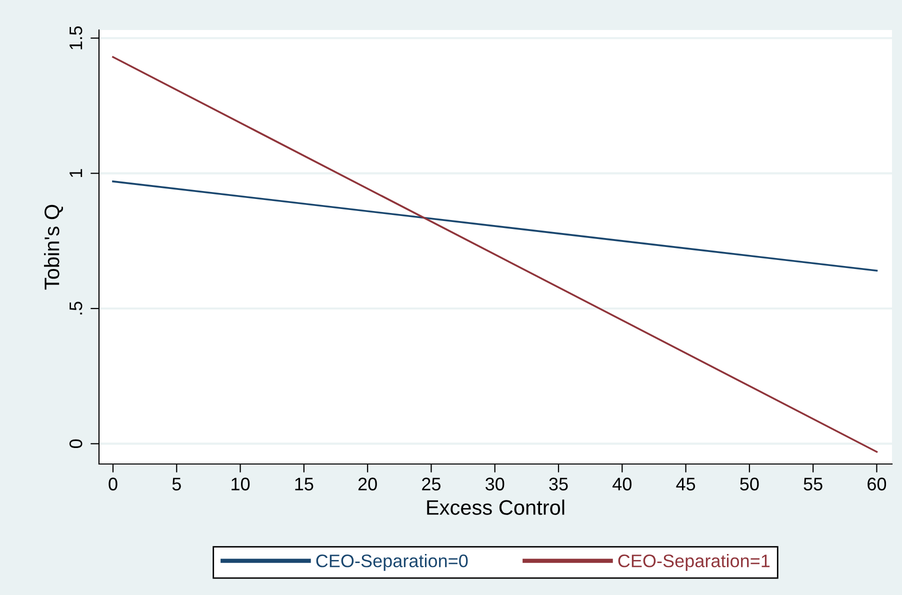 This screenshot has width=902, height=595. I want to click on x-tick-label: 20, so click(367, 484).